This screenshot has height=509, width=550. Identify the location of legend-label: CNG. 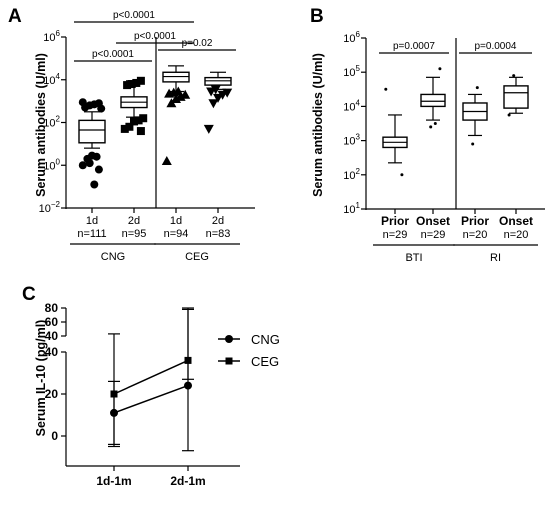
(265, 339).